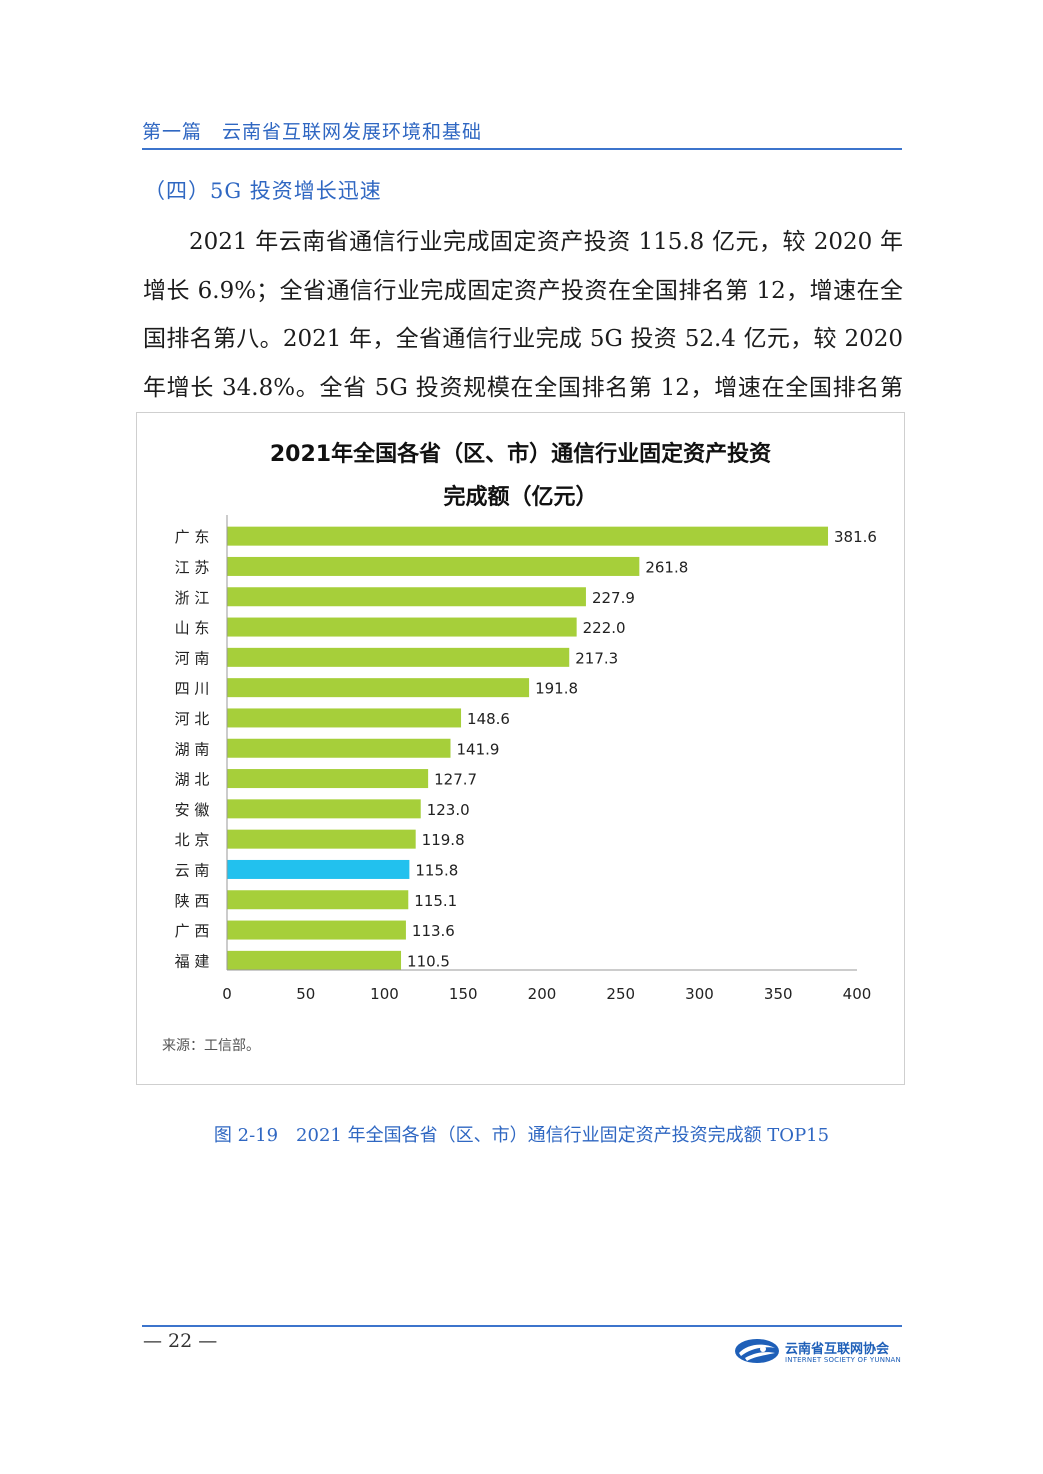  What do you see at coordinates (435, 901) in the screenshot?
I see `value-label-12: 115.1` at bounding box center [435, 901].